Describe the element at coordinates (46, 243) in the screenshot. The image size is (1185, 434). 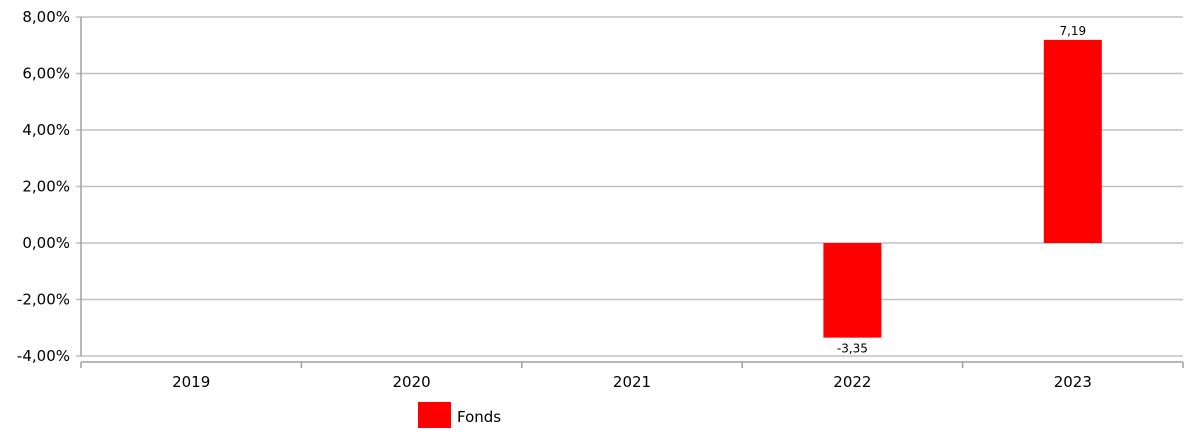
I see `y-tick-label: 0,00%` at that location.